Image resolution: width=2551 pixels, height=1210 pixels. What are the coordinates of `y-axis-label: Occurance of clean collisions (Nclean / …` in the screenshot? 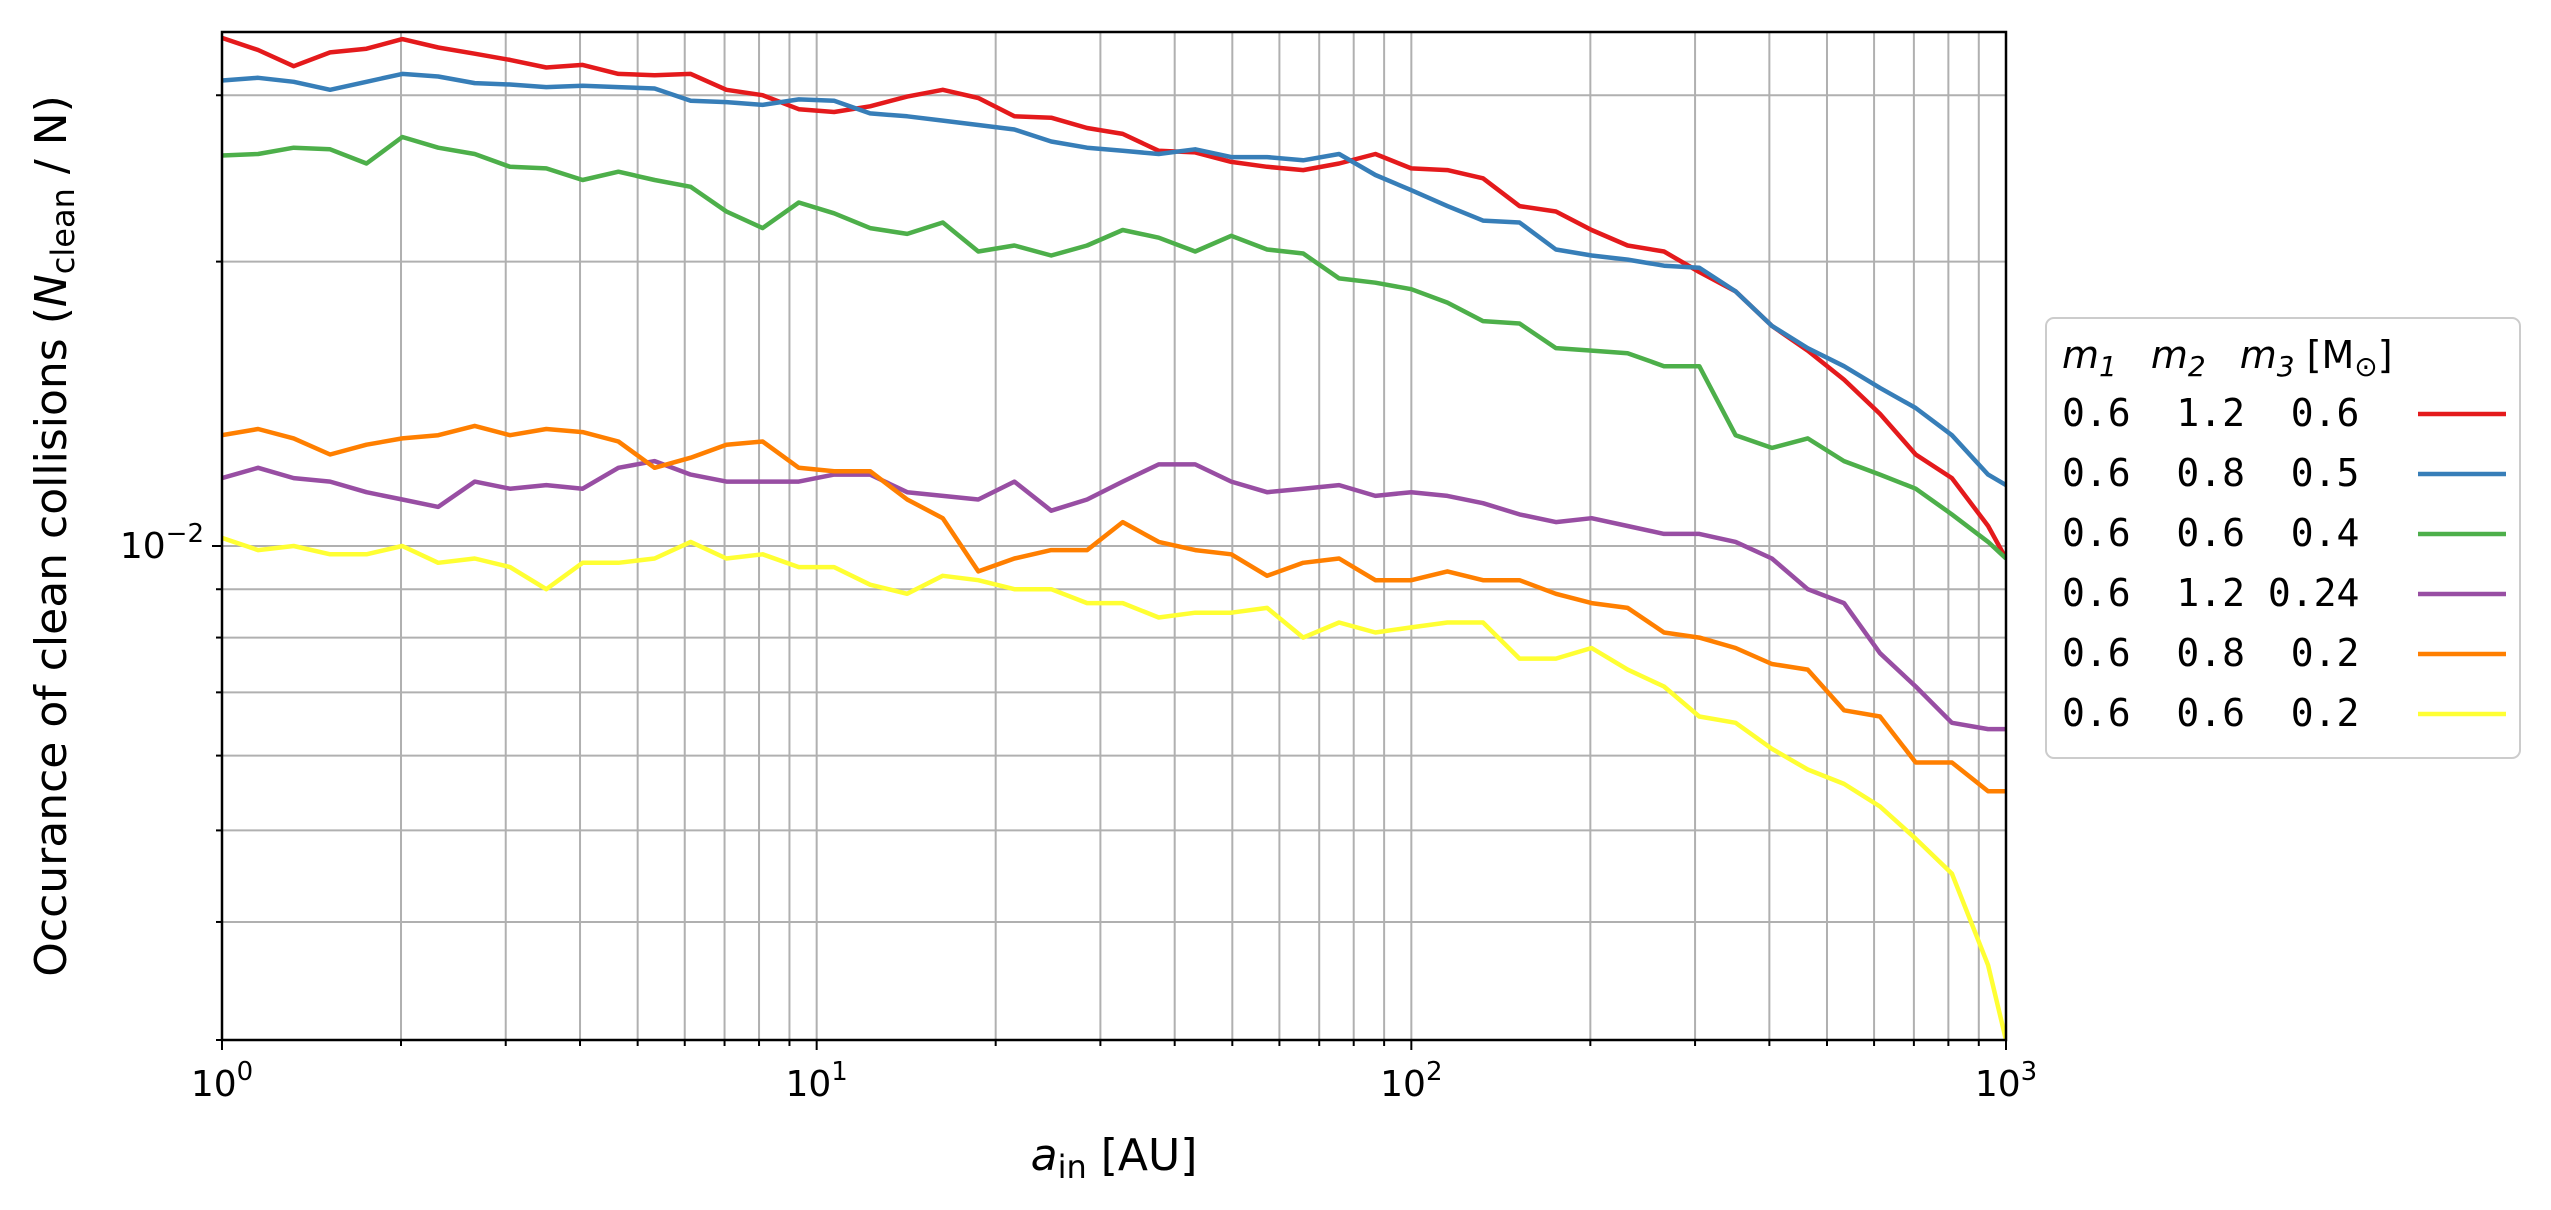 It's located at (54, 536).